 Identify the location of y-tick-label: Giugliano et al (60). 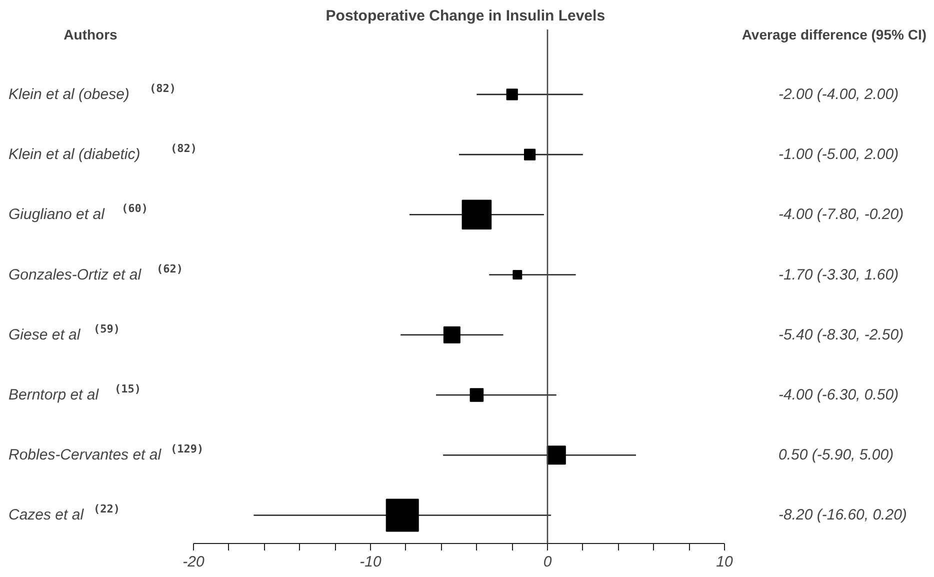
(78, 213).